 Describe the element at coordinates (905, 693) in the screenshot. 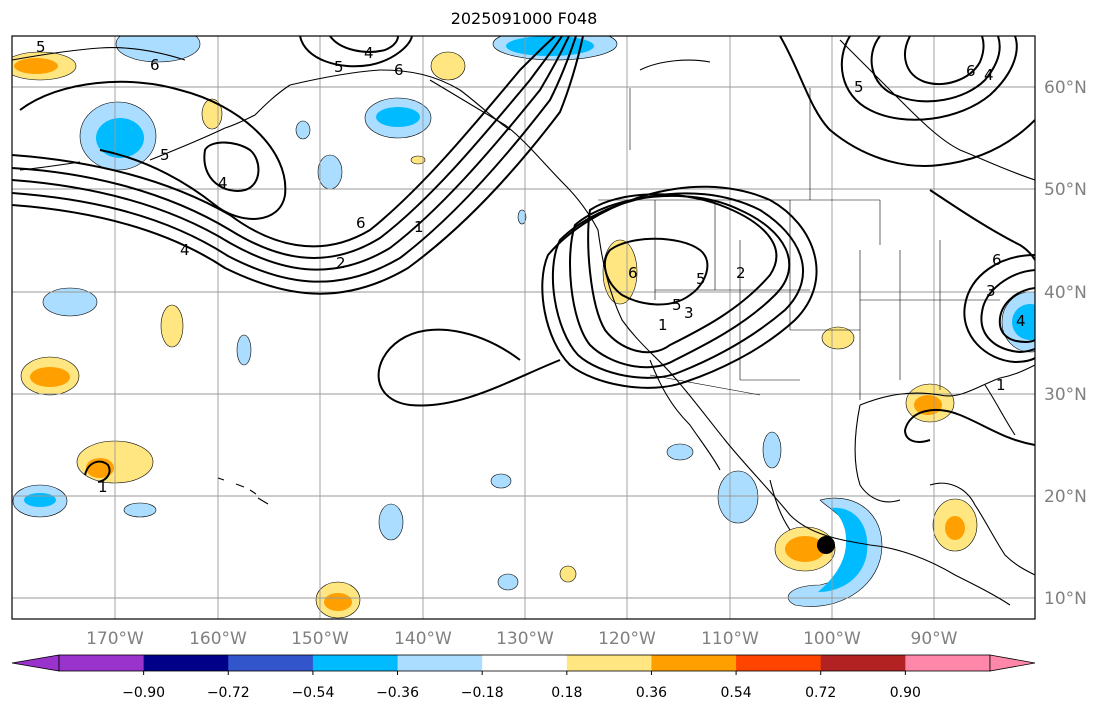

I see `colorbar-tick-label: 0.90` at that location.